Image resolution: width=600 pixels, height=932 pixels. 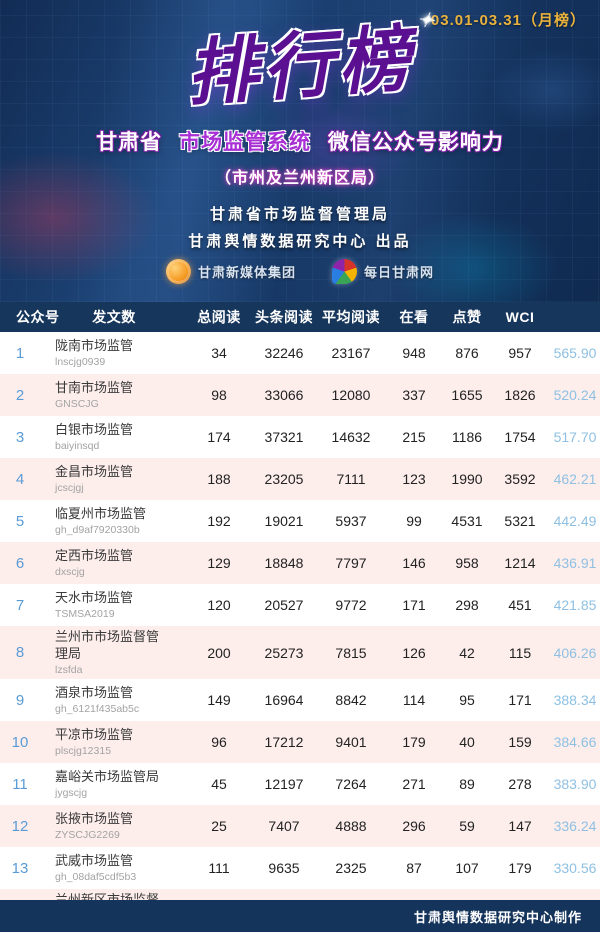 What do you see at coordinates (94, 693) in the screenshot?
I see `account-name: 酒泉市场监管` at bounding box center [94, 693].